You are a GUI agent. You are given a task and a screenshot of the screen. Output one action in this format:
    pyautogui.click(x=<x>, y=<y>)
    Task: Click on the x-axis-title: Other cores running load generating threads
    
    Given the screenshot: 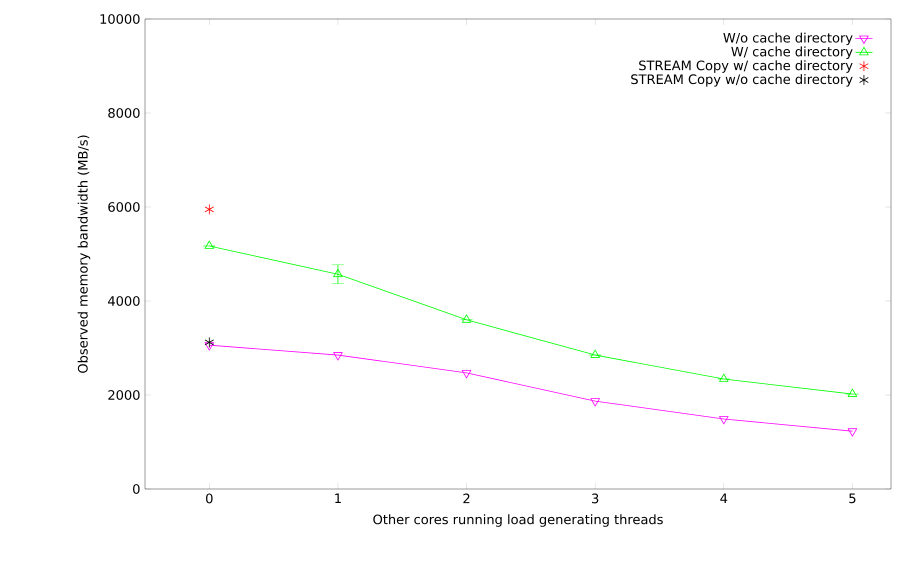 What is the action you would take?
    pyautogui.click(x=518, y=520)
    